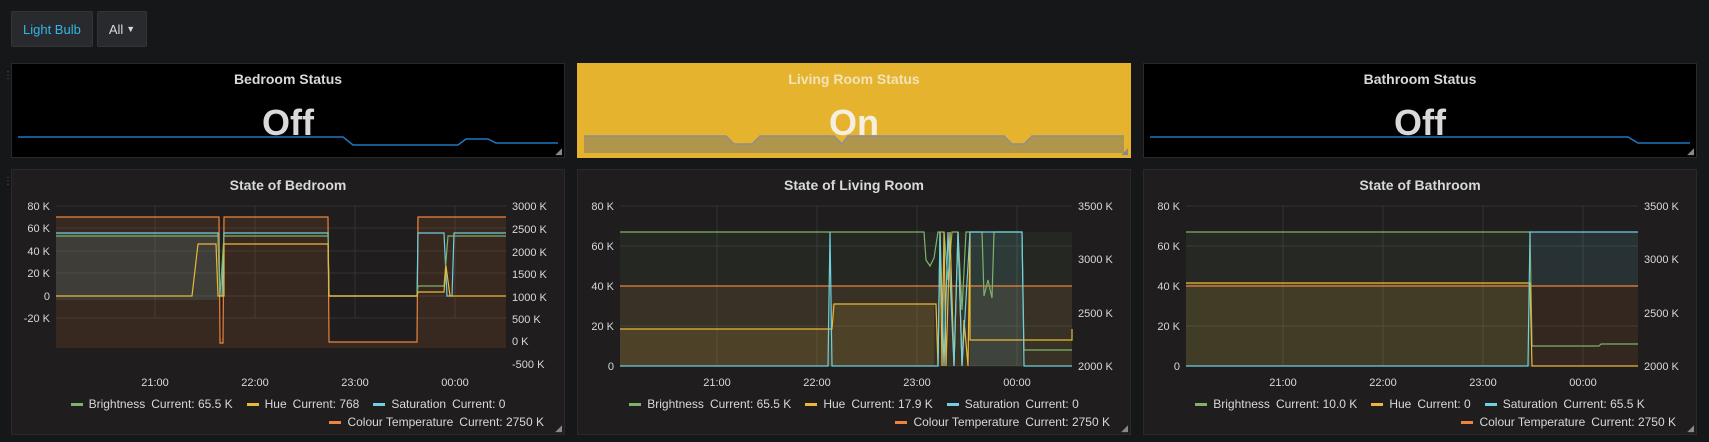  I want to click on variable-name-label: Light Bulb, so click(52, 29).